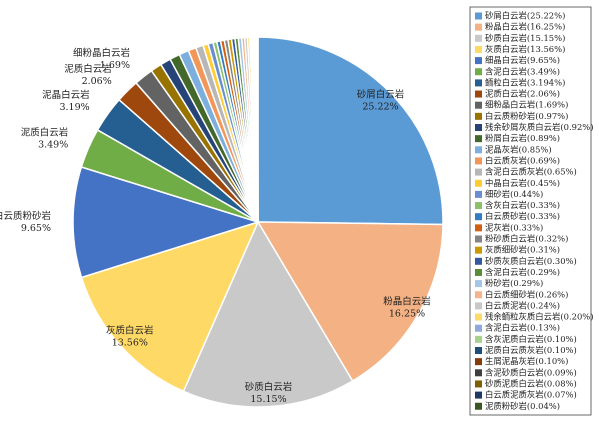 Image resolution: width=599 pixels, height=421 pixels. What do you see at coordinates (407, 302) in the screenshot?
I see `slice-name: 粉晶白云岩` at bounding box center [407, 302].